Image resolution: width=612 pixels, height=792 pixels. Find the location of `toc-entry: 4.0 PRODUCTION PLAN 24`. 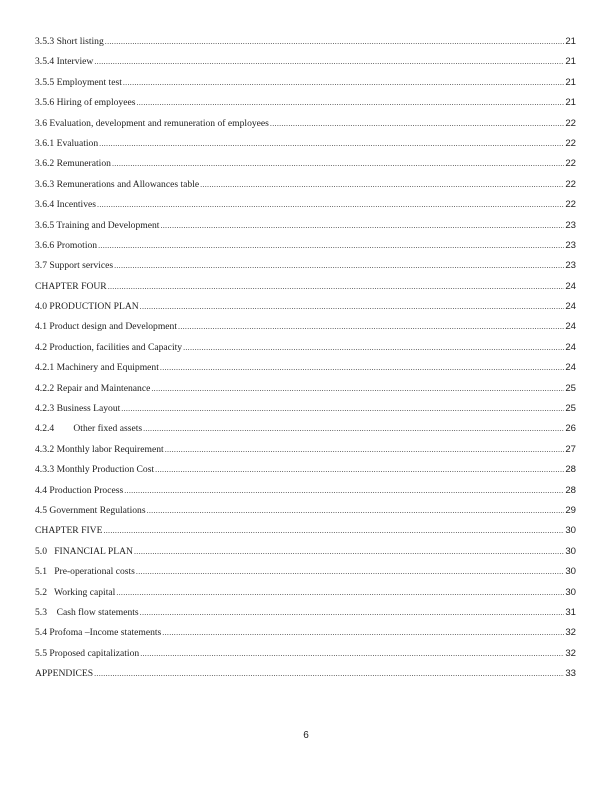

toc-entry: 4.0 PRODUCTION PLAN 24 is located at coordinates (305, 311).